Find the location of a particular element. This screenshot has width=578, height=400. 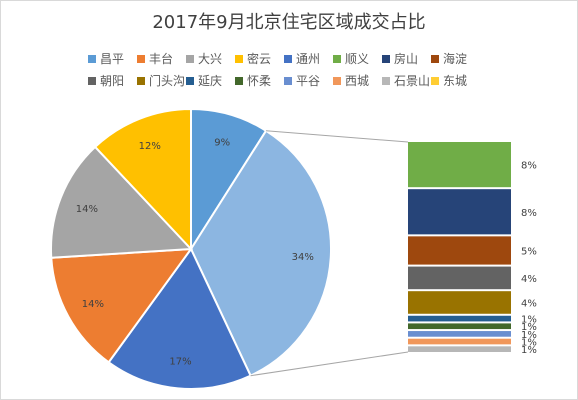

connector-line-top is located at coordinates (337, 136).